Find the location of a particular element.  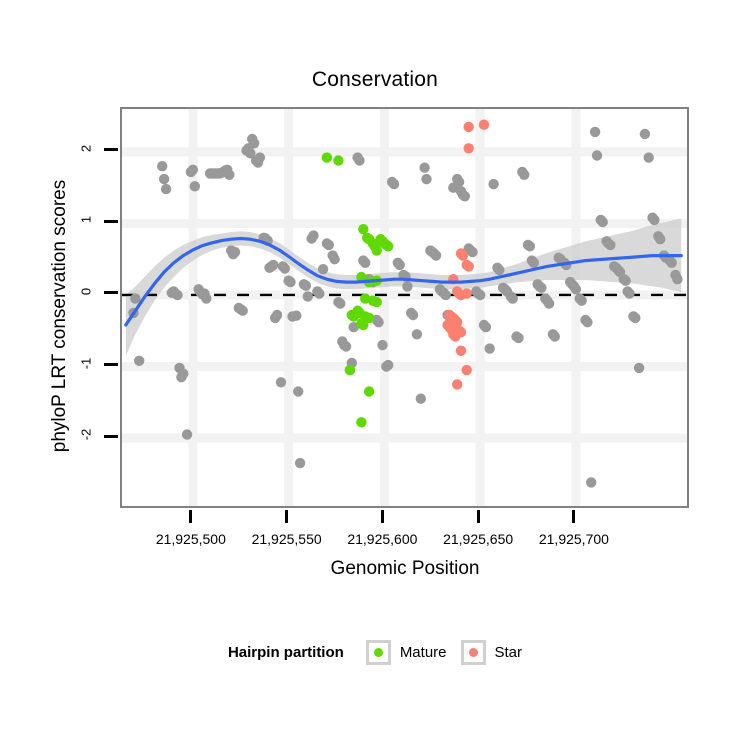

page-title: Conservation is located at coordinates (375, 79).